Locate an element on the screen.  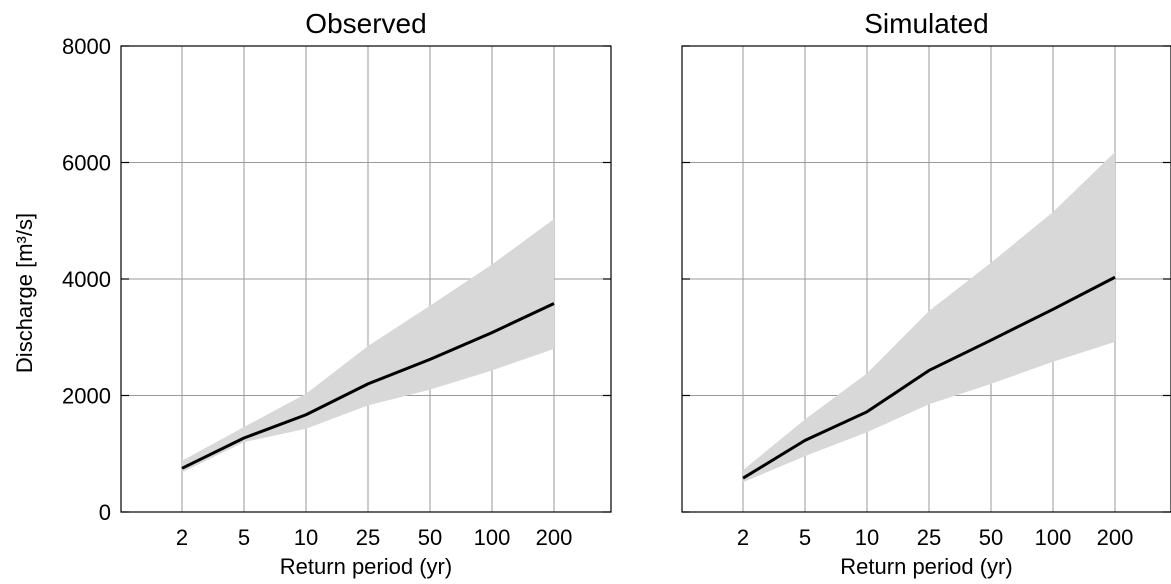
y-tick-label: 8000 is located at coordinates (86, 46).